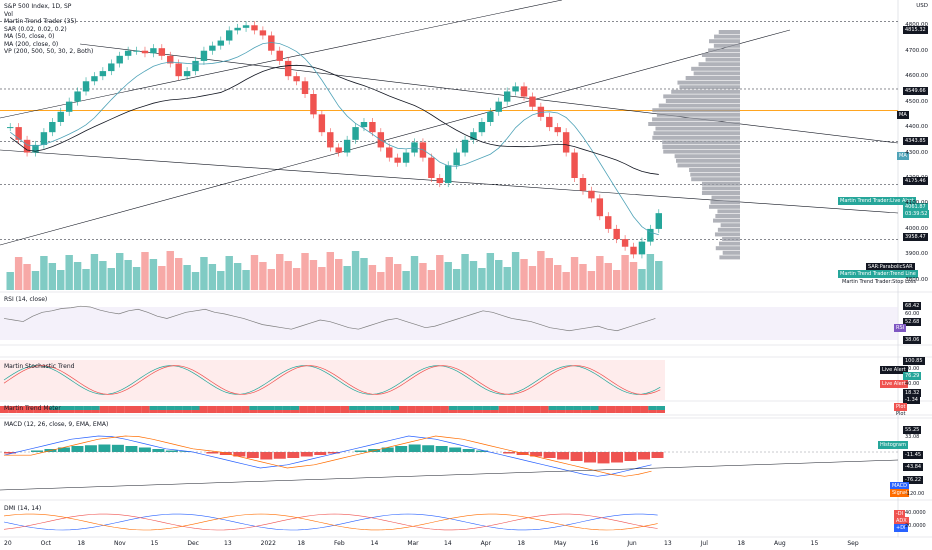 The image size is (932, 550). I want to click on trend-meter-title: Martin Trend Meter, so click(32, 408).